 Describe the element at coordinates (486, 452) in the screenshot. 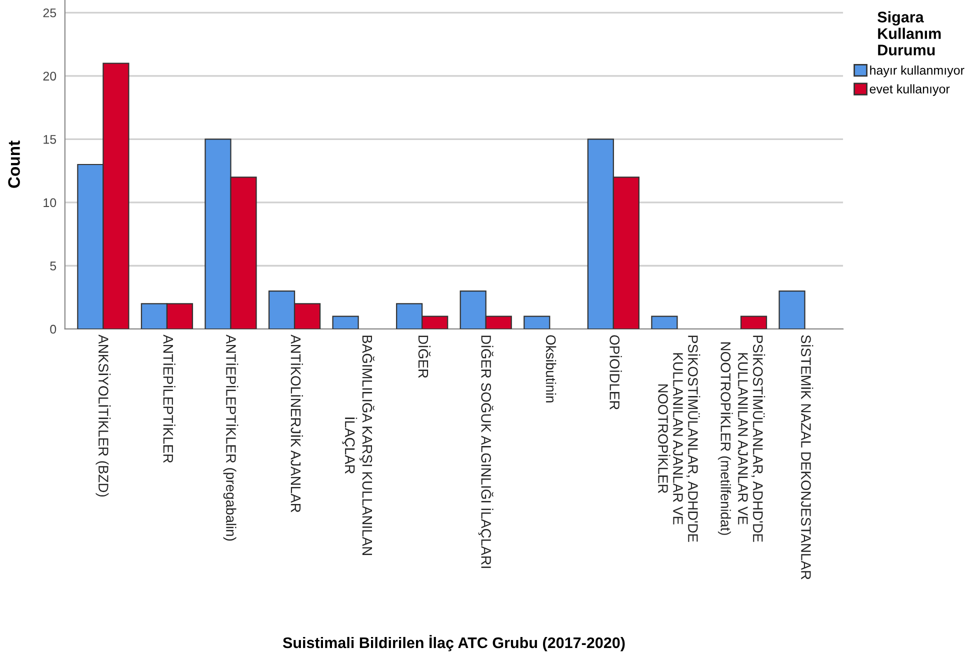

I see `x-tick-label: DİĞER SOĞUK ALGINLIĞI İLAÇLARI` at that location.